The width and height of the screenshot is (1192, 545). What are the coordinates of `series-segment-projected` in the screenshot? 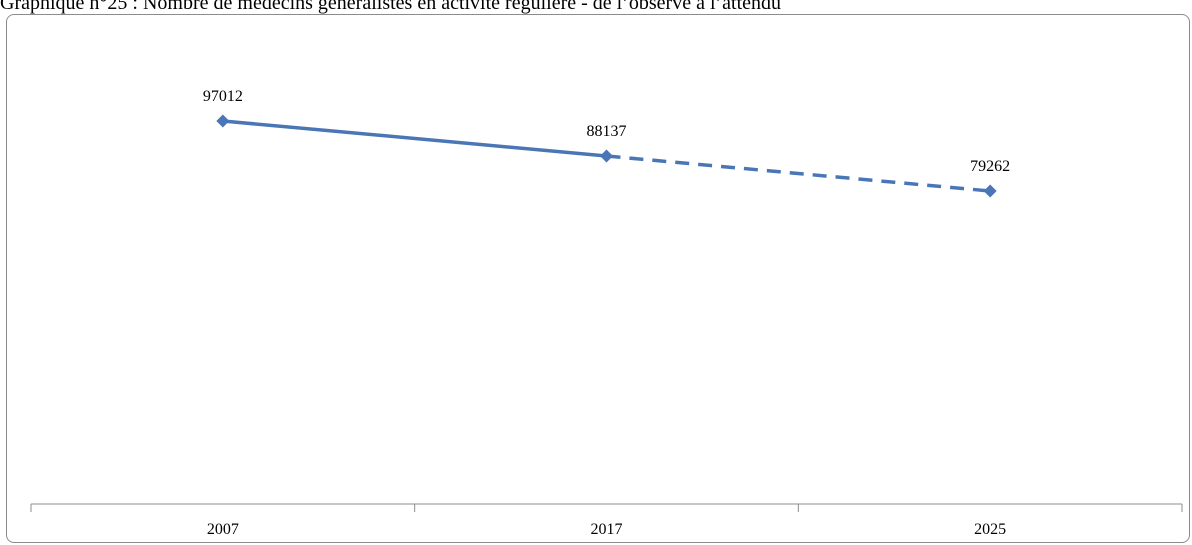 It's located at (798, 173).